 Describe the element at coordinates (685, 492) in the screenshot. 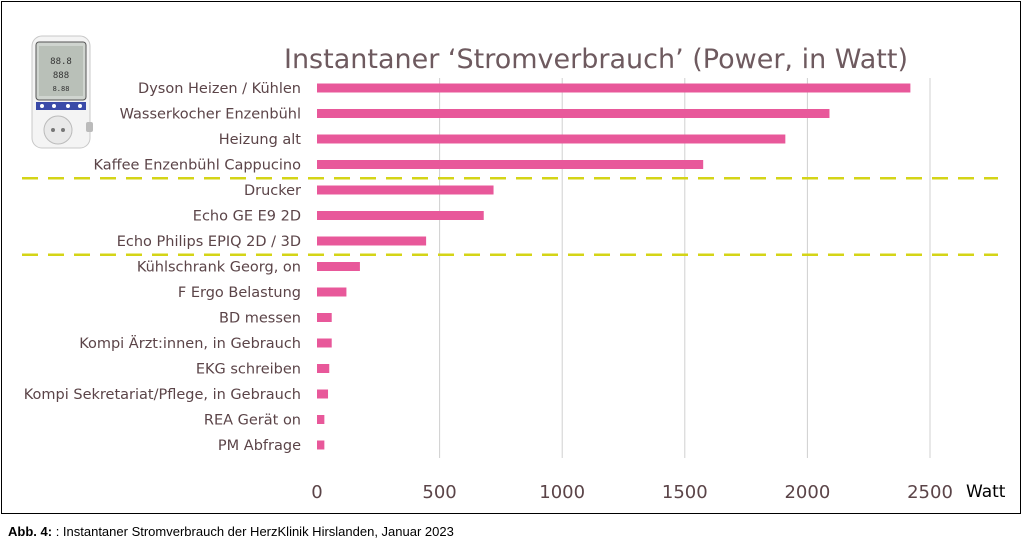

I see `x-tick-label: 1500` at that location.